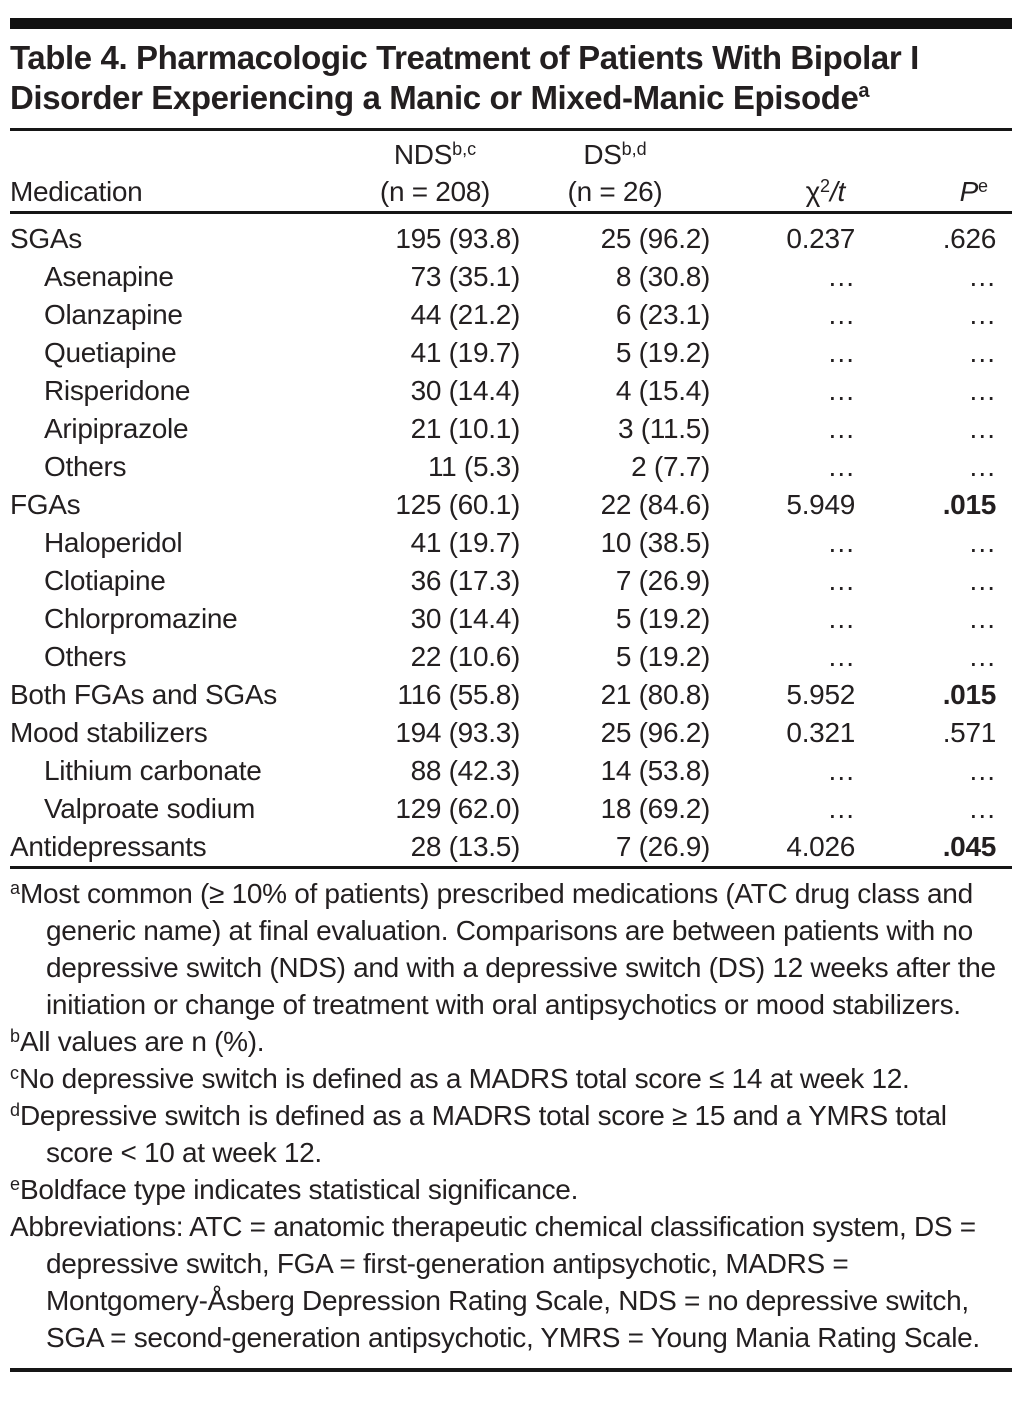 The width and height of the screenshot is (1022, 1419). I want to click on medication-cell: Haloperidol, so click(113, 542).